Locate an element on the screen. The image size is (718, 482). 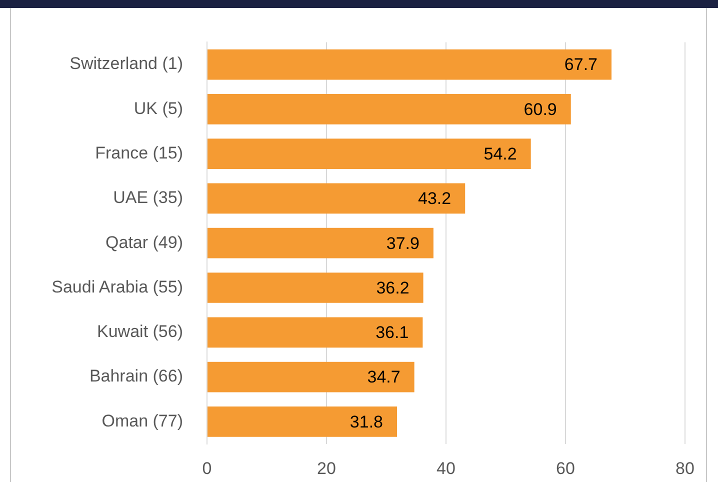
x-tick-label: 0 is located at coordinates (207, 468).